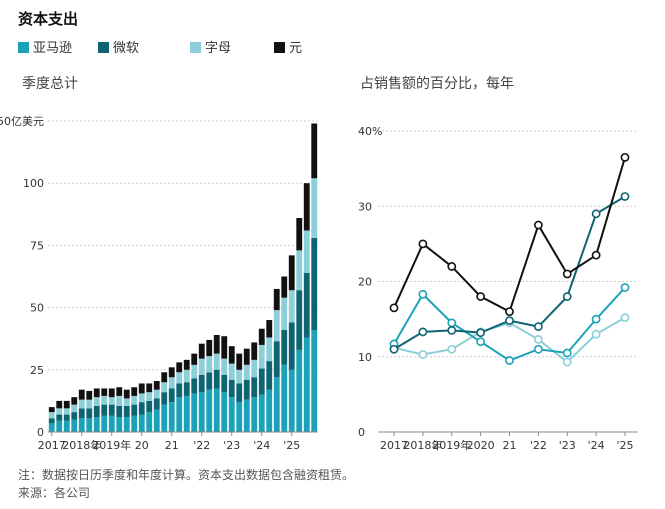 The height and width of the screenshot is (509, 665). What do you see at coordinates (365, 282) in the screenshot?
I see `right-y-tick-label: 20` at bounding box center [365, 282].